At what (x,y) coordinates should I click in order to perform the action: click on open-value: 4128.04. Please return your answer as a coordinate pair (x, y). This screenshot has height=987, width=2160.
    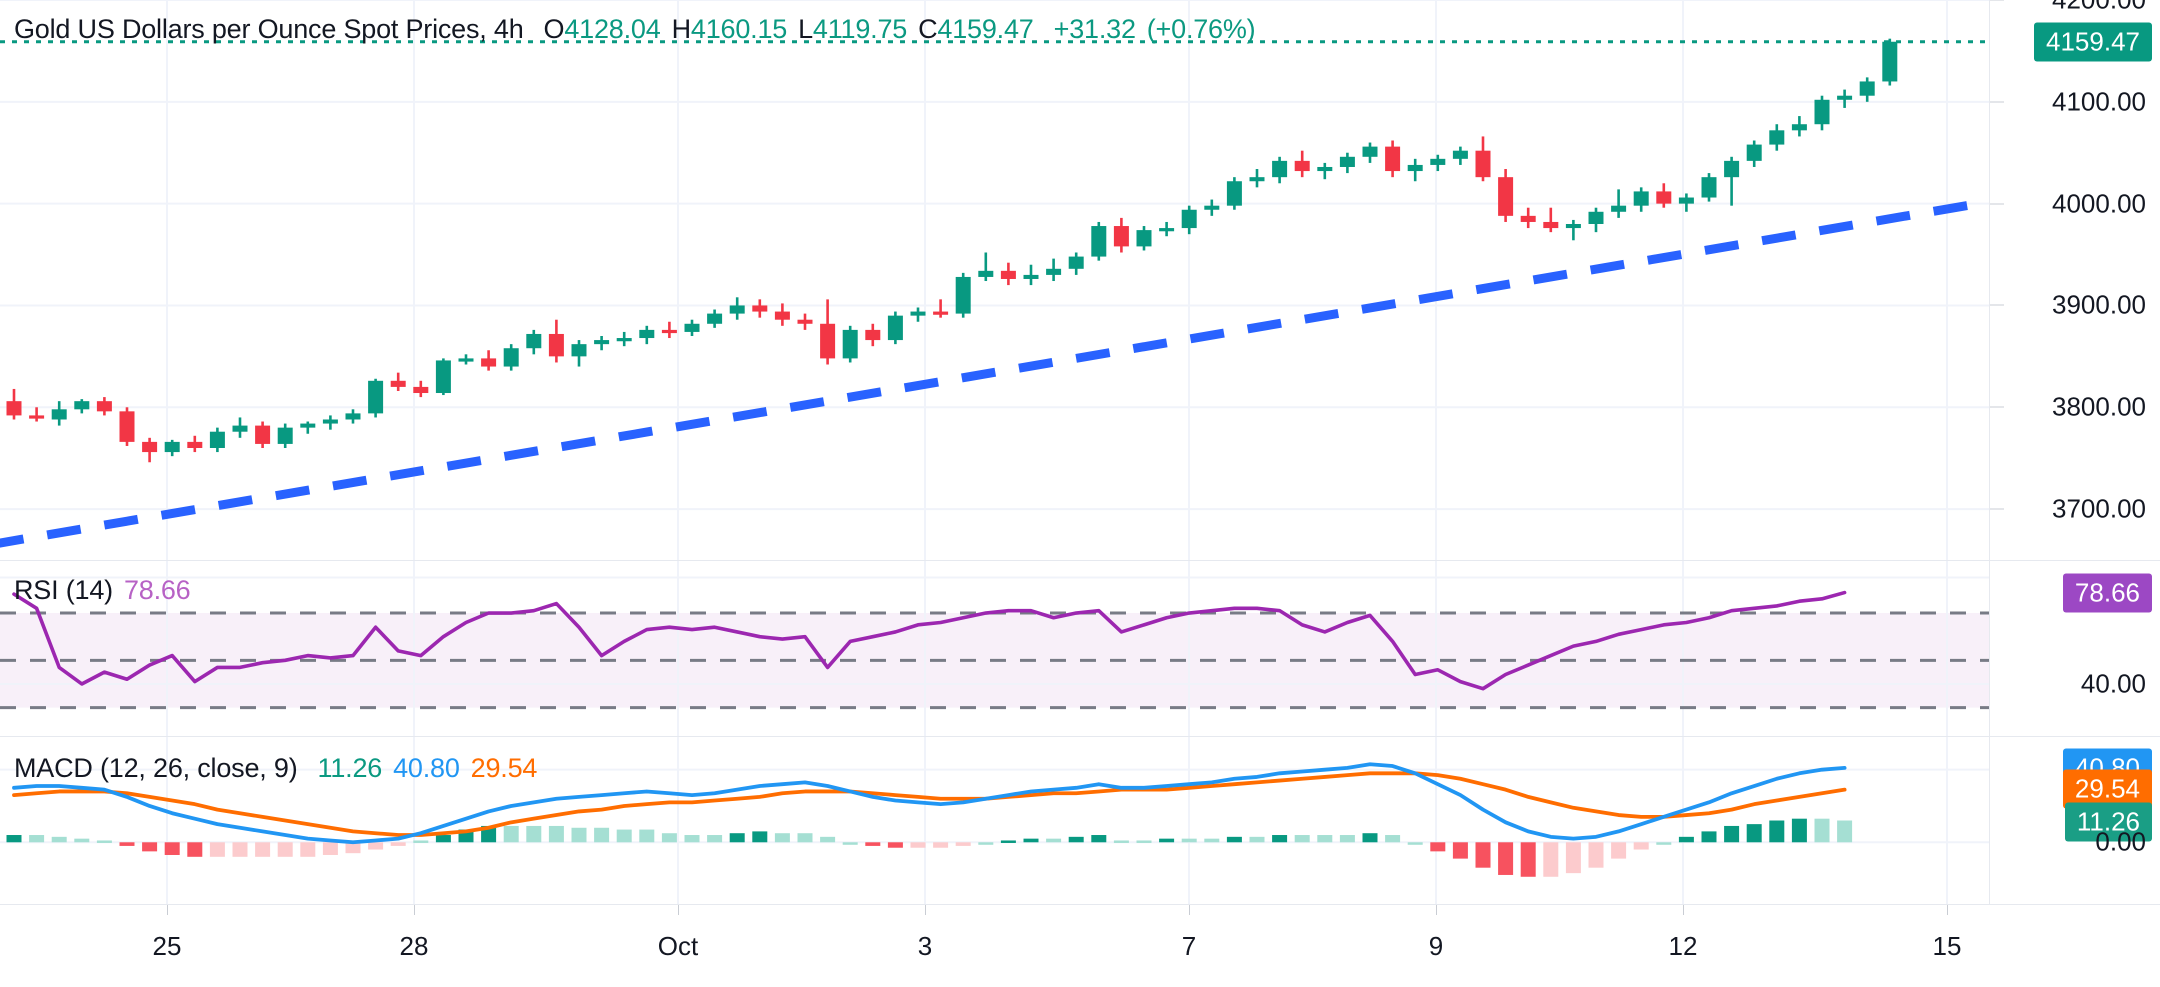
    Looking at the image, I should click on (612, 29).